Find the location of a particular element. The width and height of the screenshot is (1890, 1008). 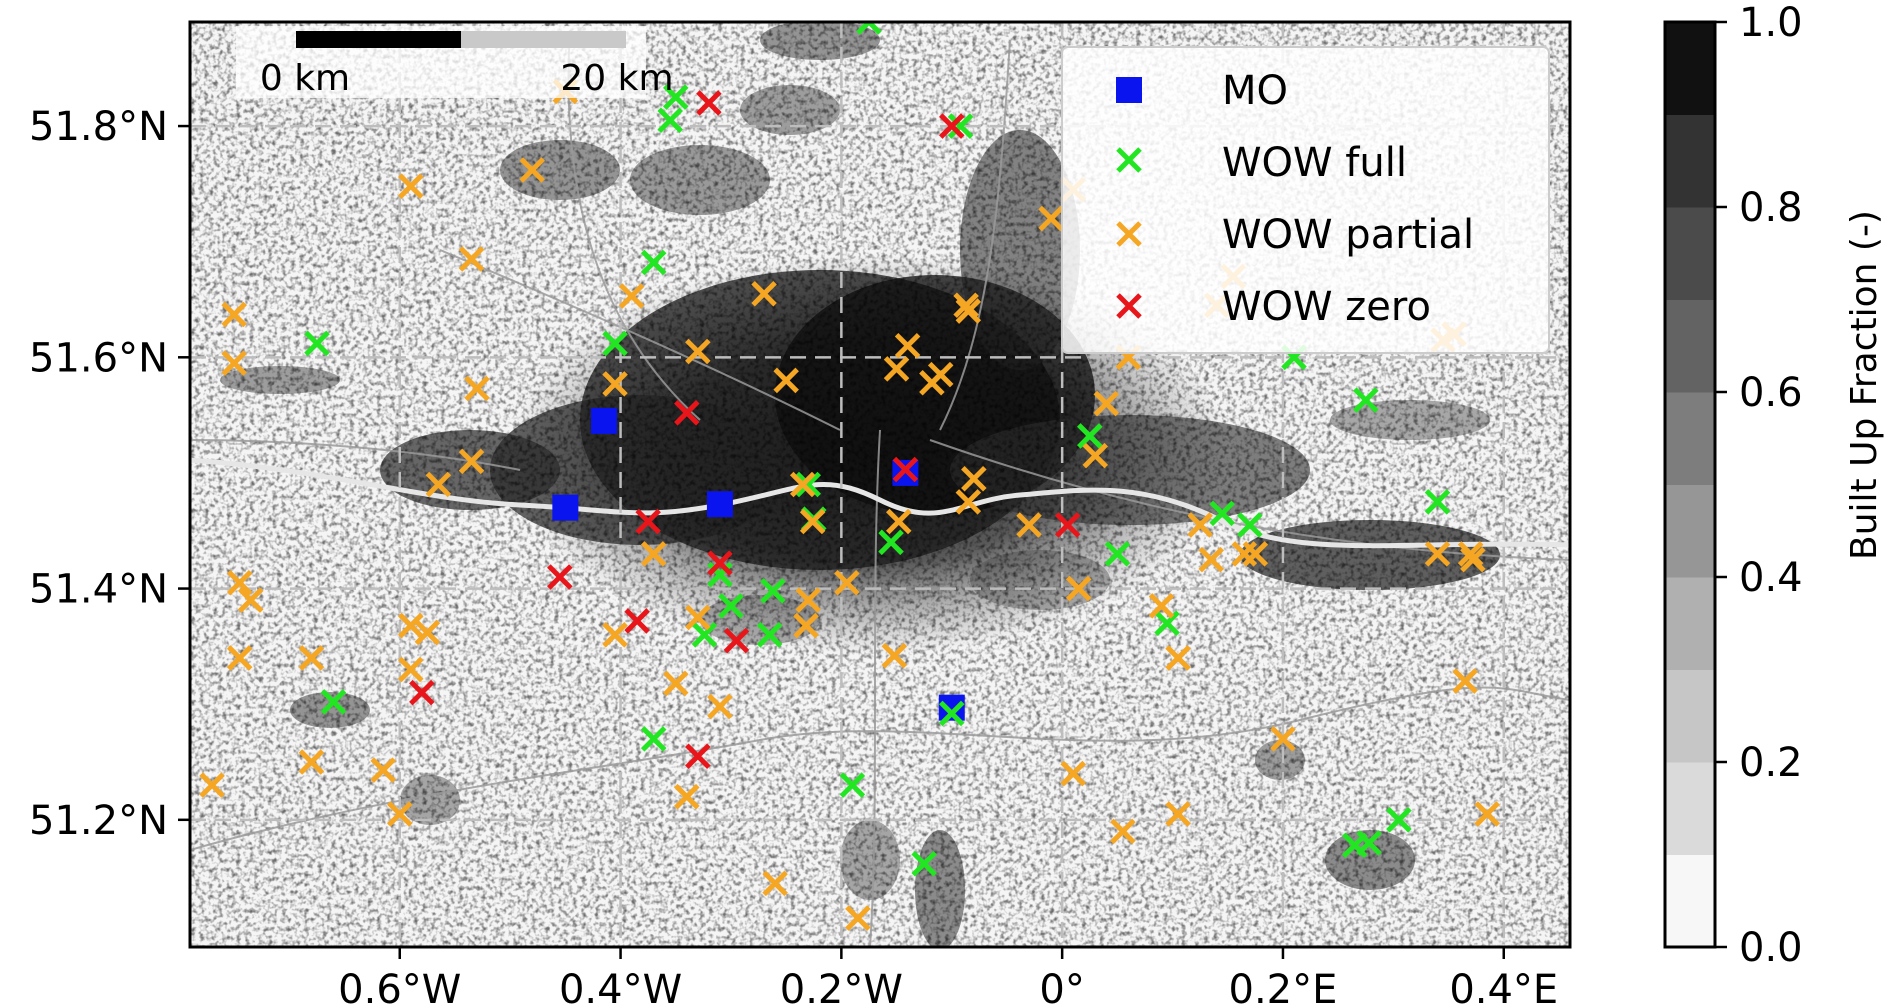

colorbar-tick-label: 1.0 is located at coordinates (1771, 23).